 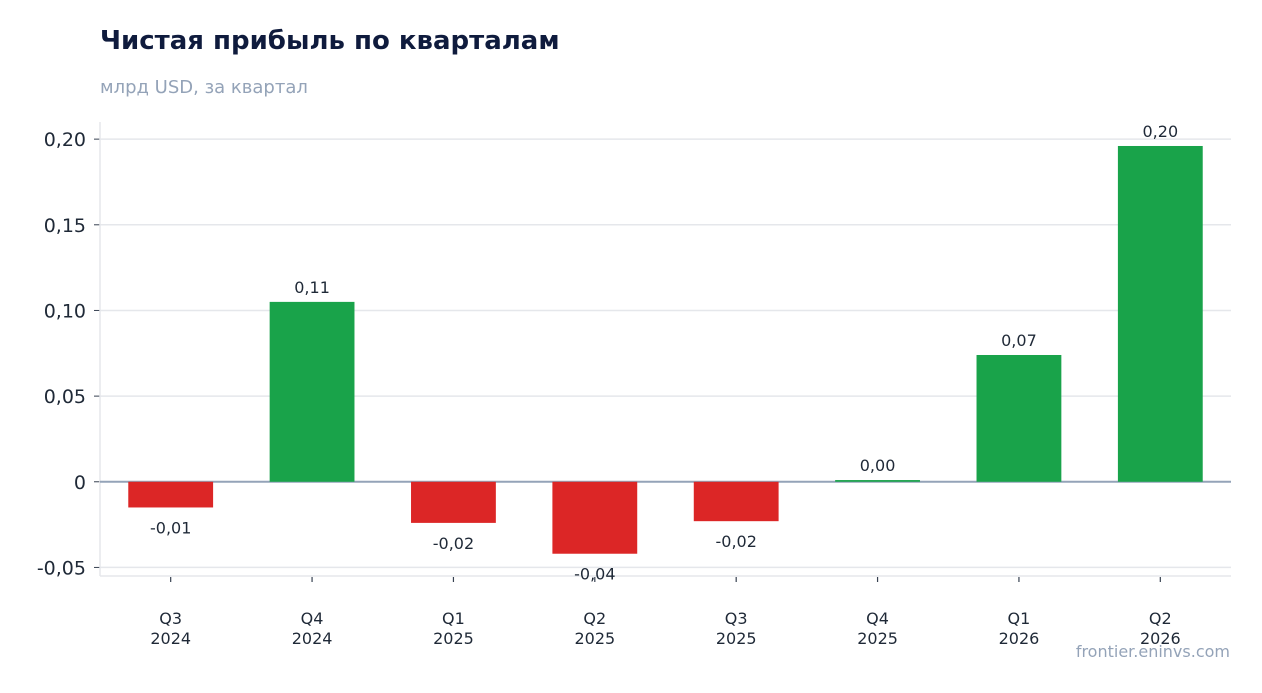 I want to click on data-label: -0,01, so click(x=170, y=527).